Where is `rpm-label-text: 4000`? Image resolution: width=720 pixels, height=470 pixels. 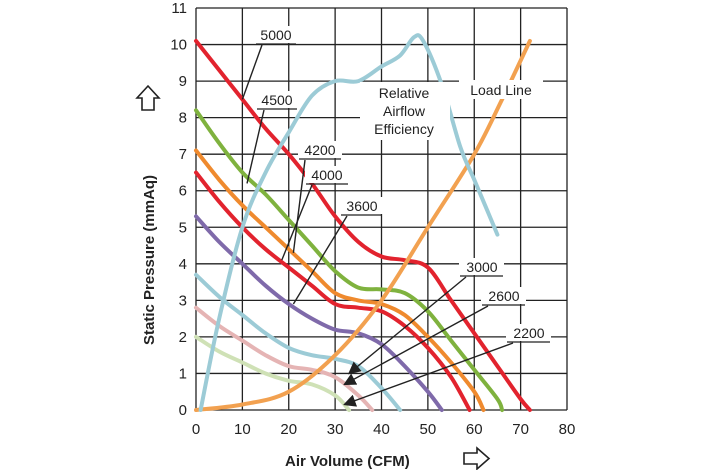
rpm-label-text: 4000 is located at coordinates (326, 175).